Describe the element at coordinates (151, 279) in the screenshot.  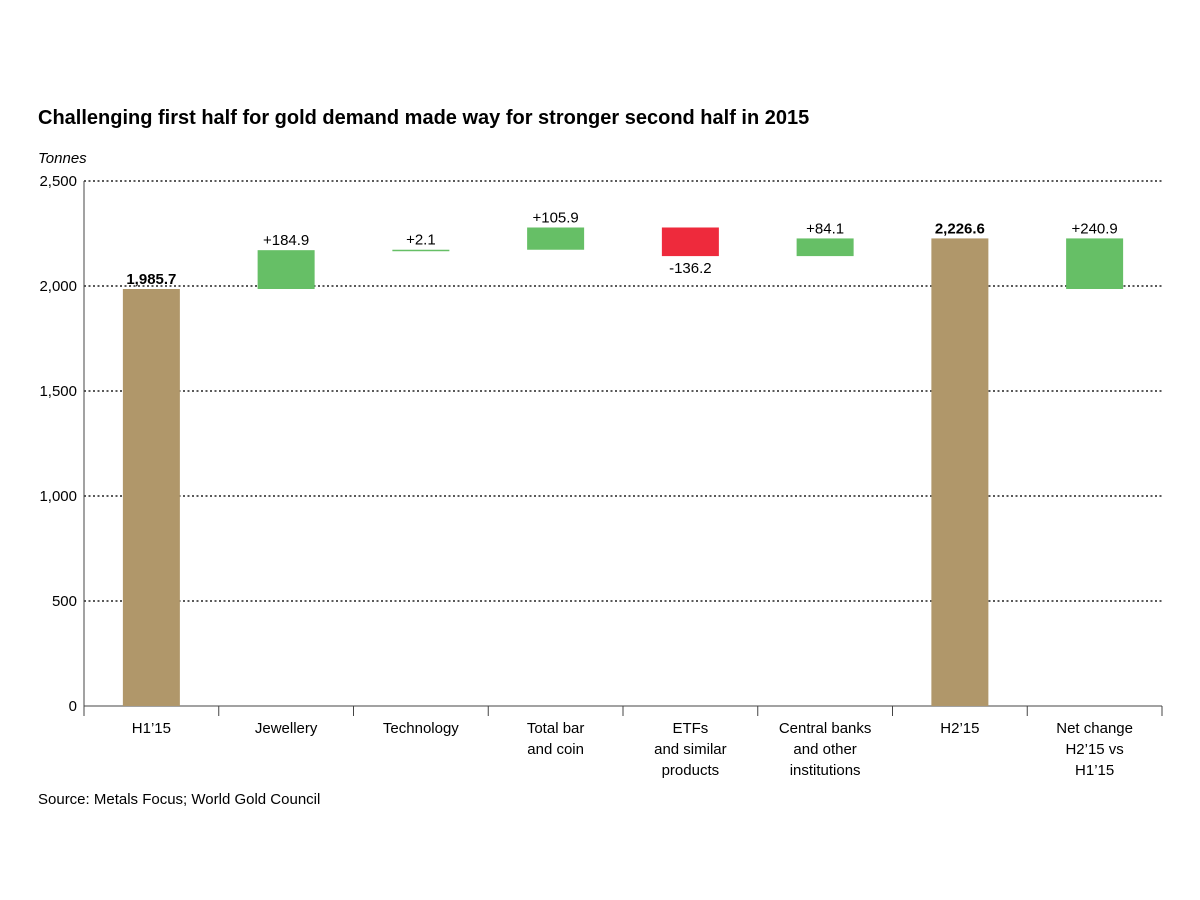
I see `data-label: 1,985.7` at that location.